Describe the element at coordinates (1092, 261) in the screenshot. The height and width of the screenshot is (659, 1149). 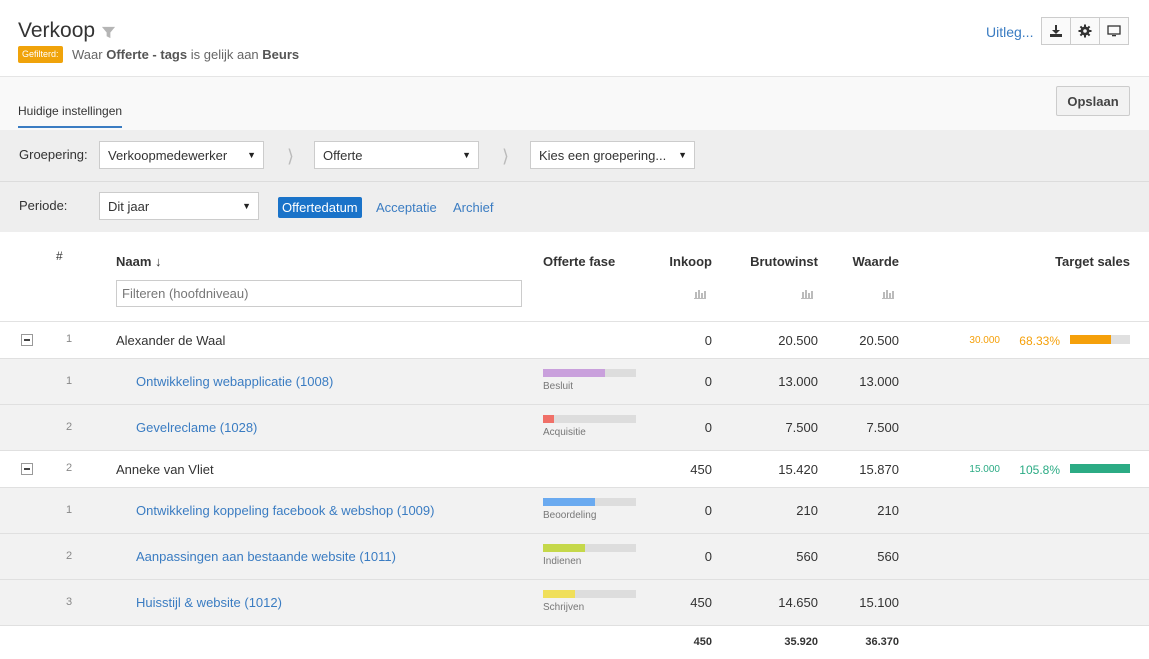
I see `column-header-target-sales: Target sales` at that location.